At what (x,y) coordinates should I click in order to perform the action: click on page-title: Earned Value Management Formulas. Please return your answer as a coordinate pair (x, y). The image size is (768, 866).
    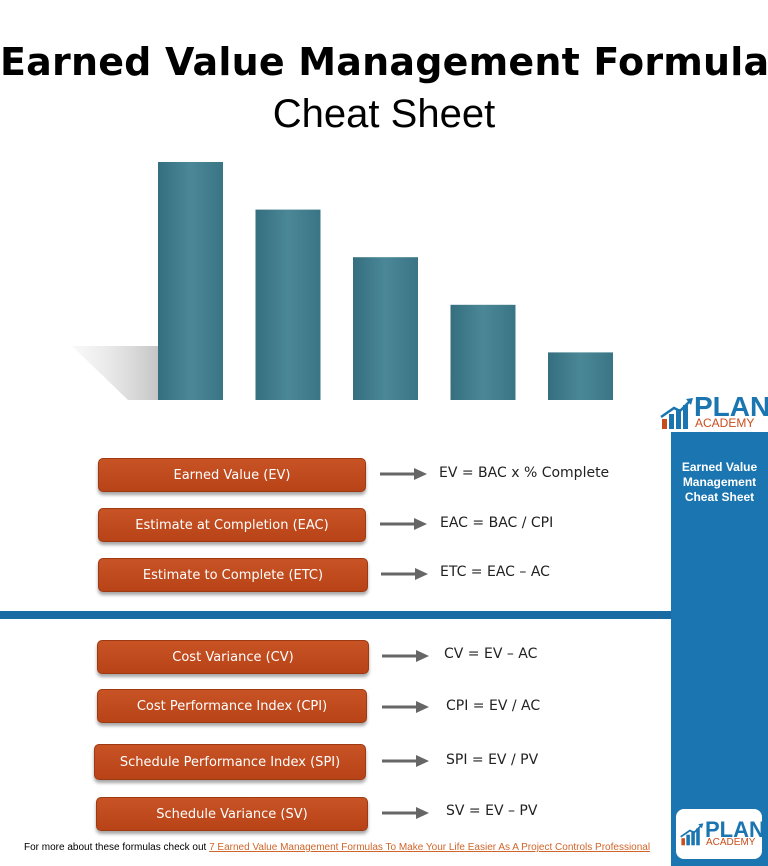
    Looking at the image, I should click on (384, 62).